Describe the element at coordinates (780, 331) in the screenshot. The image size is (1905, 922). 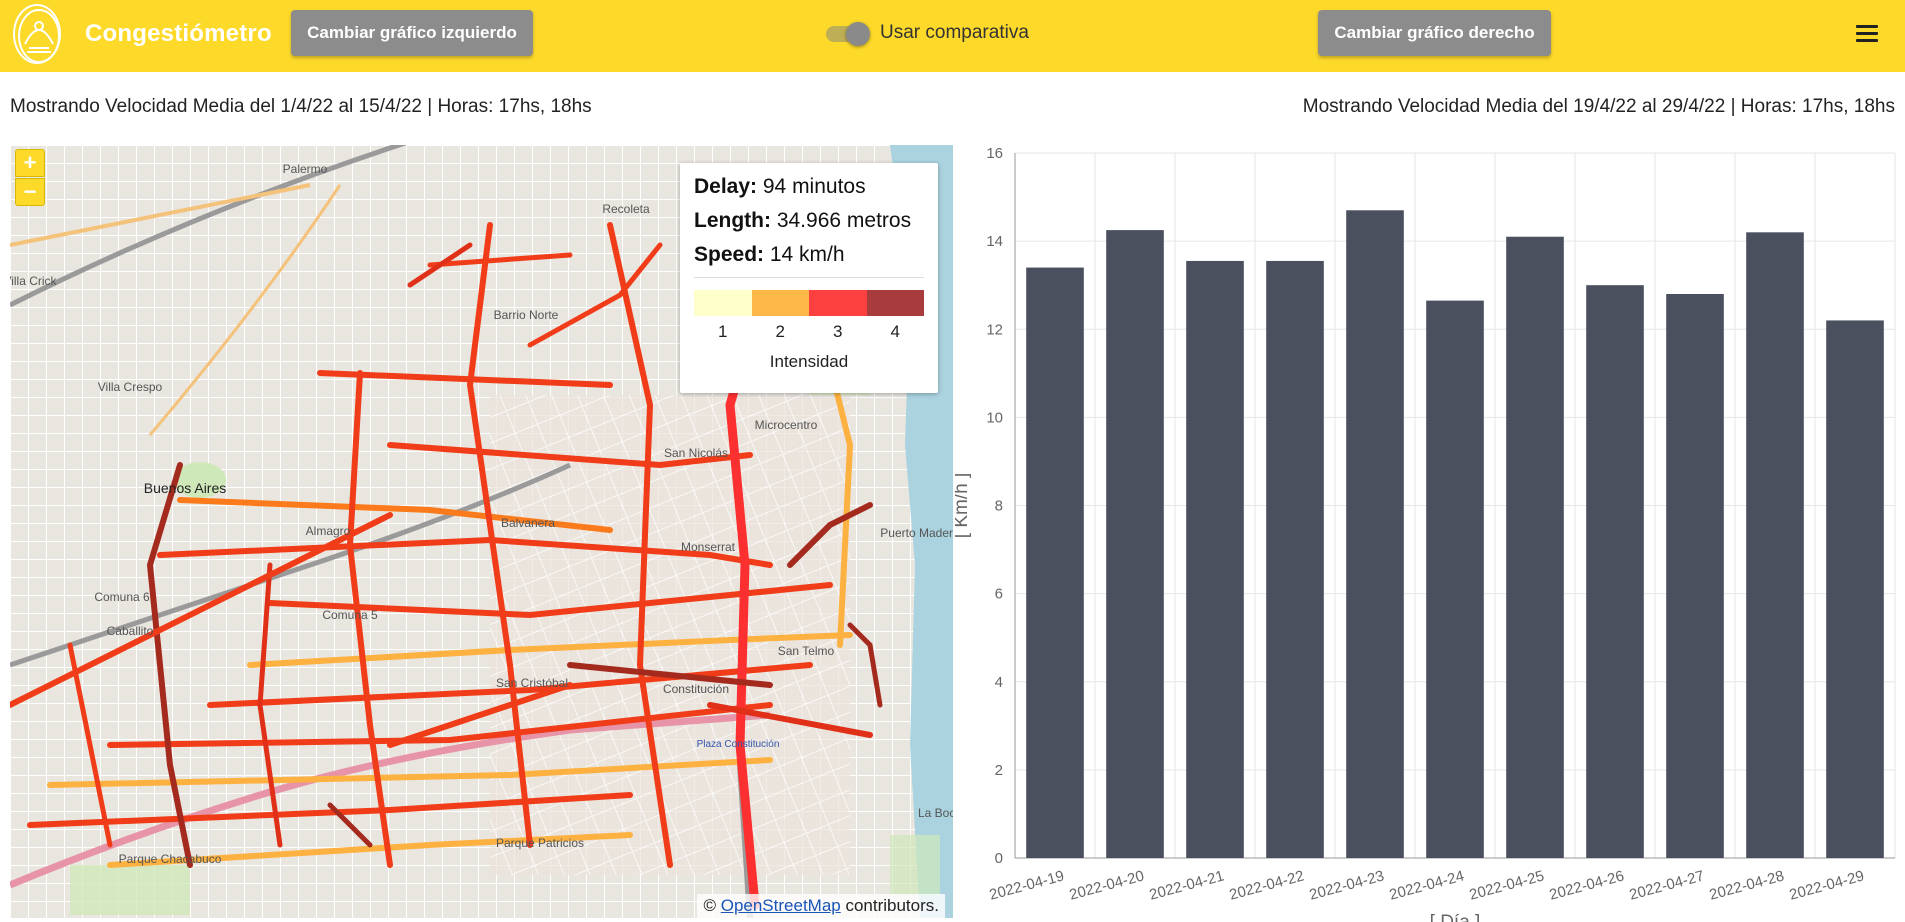
I see `legend-label-2: 2` at that location.